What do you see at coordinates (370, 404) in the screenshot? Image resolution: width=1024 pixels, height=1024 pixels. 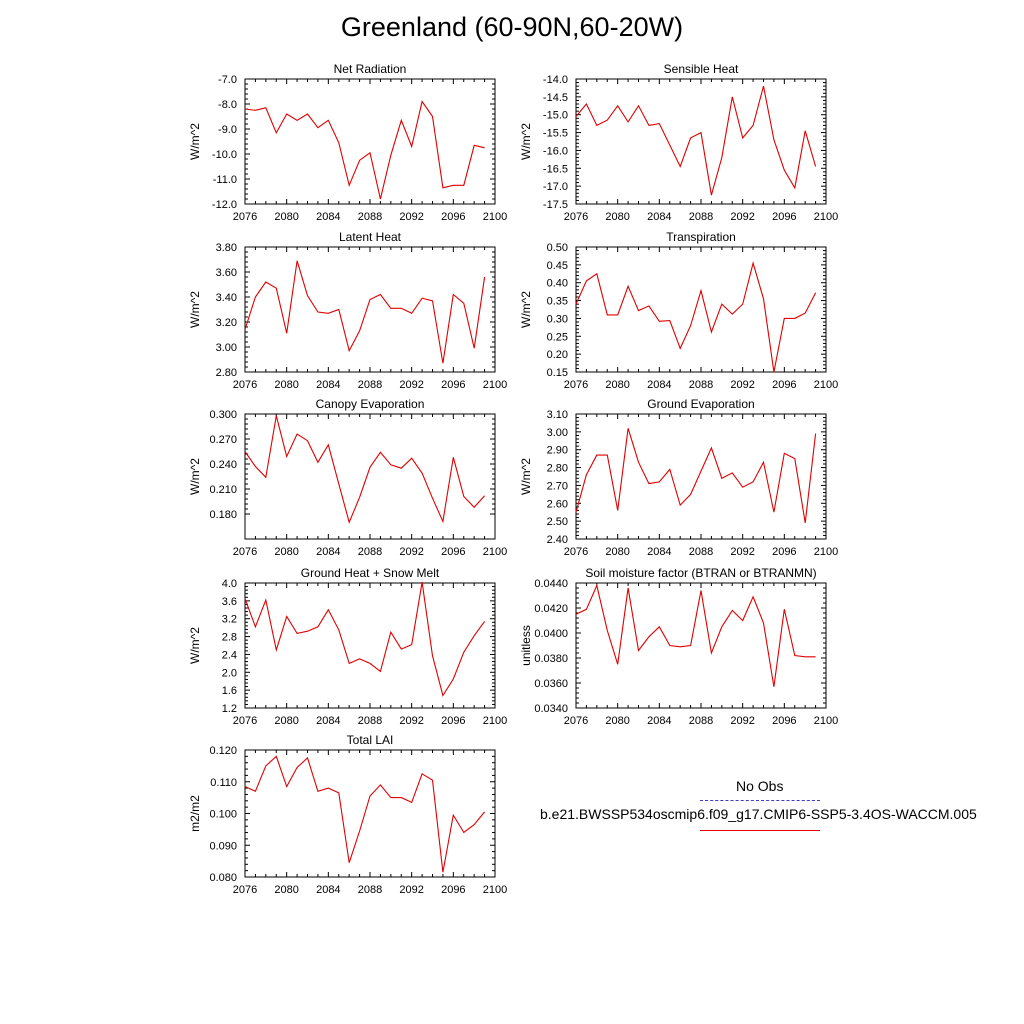 I see `panel-title: Canopy Evaporation` at bounding box center [370, 404].